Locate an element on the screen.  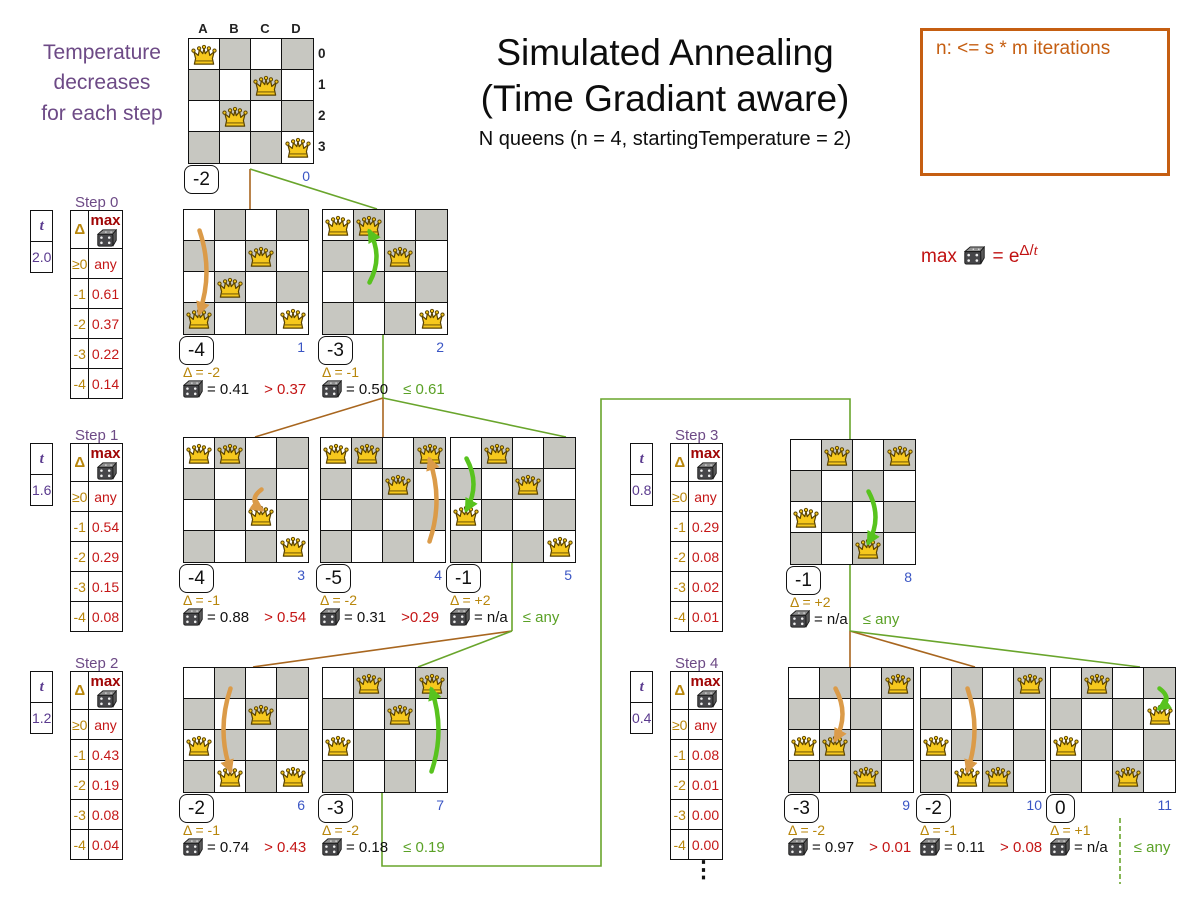
board-index: 2 is located at coordinates (440, 347).